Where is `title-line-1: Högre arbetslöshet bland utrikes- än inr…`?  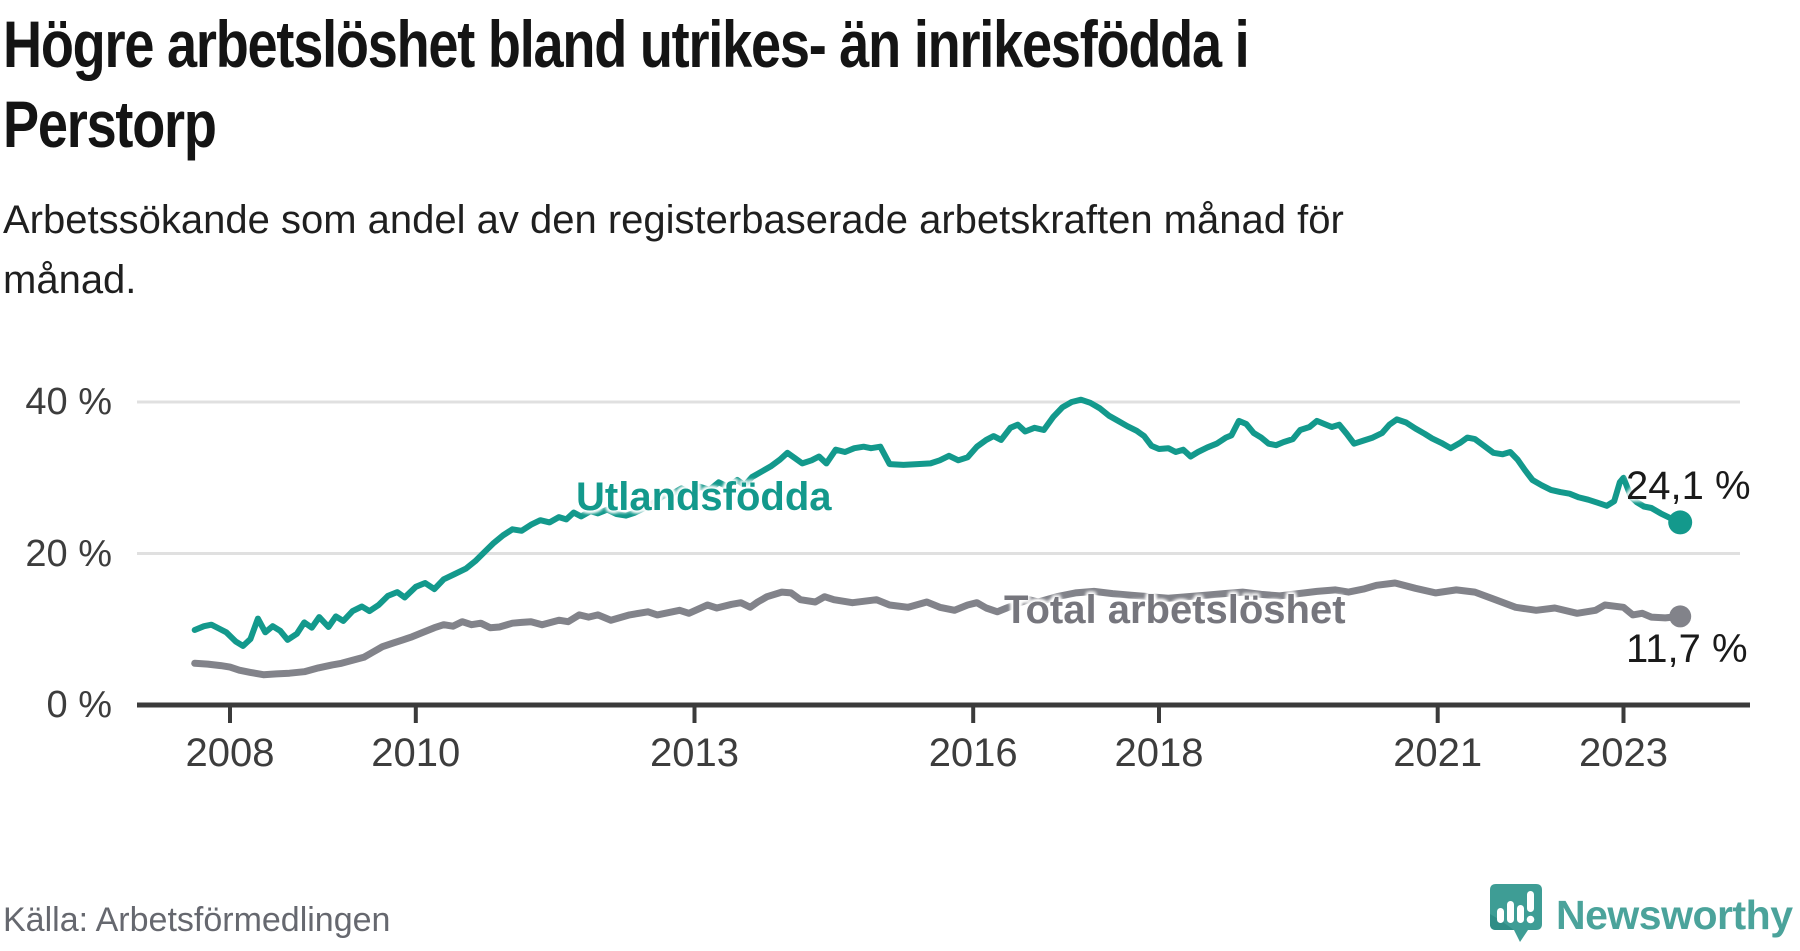
title-line-1: Högre arbetslöshet bland utrikes- än inr… is located at coordinates (626, 44).